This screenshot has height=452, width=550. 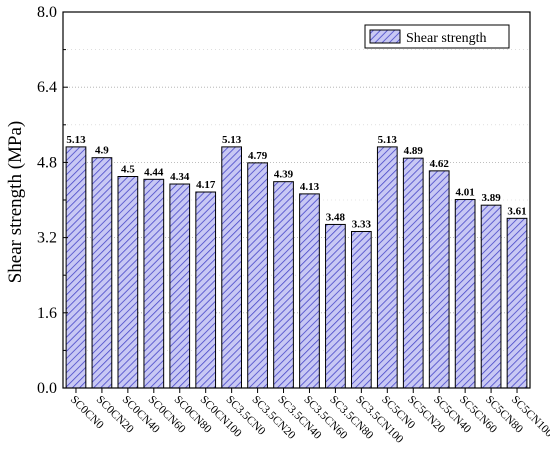 What do you see at coordinates (310, 187) in the screenshot?
I see `data-label: 4.13` at bounding box center [310, 187].